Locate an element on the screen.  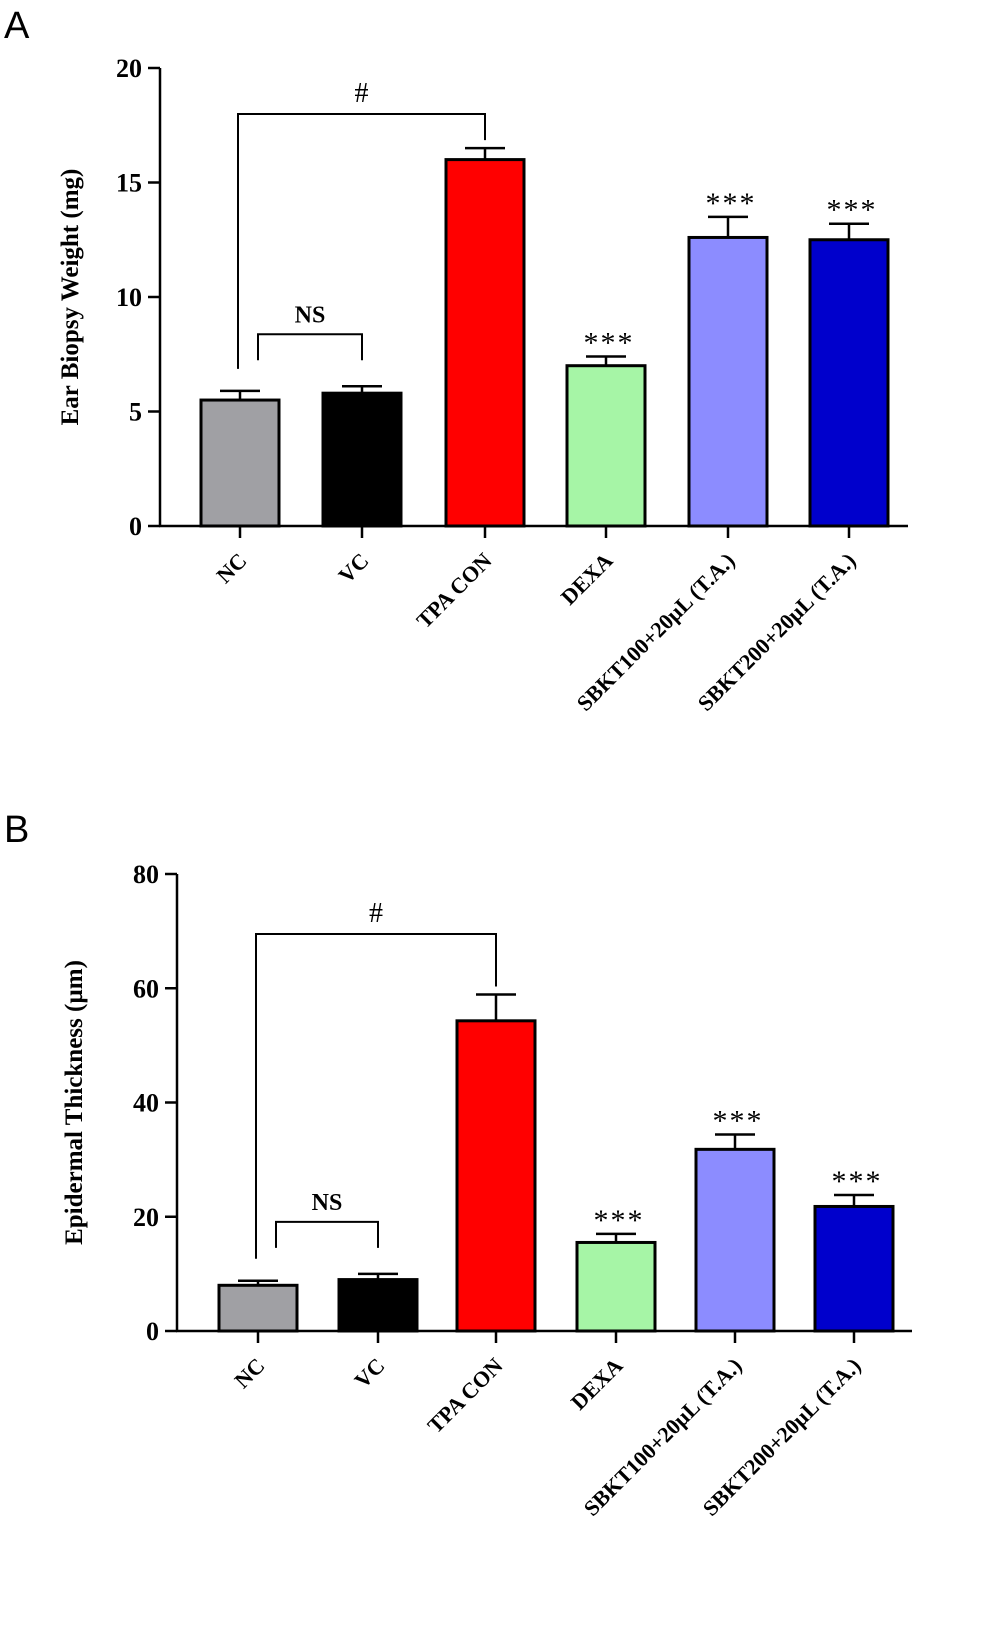
y-axis-title: Ear Biopsy Weight (mg) is located at coordinates (70, 297).